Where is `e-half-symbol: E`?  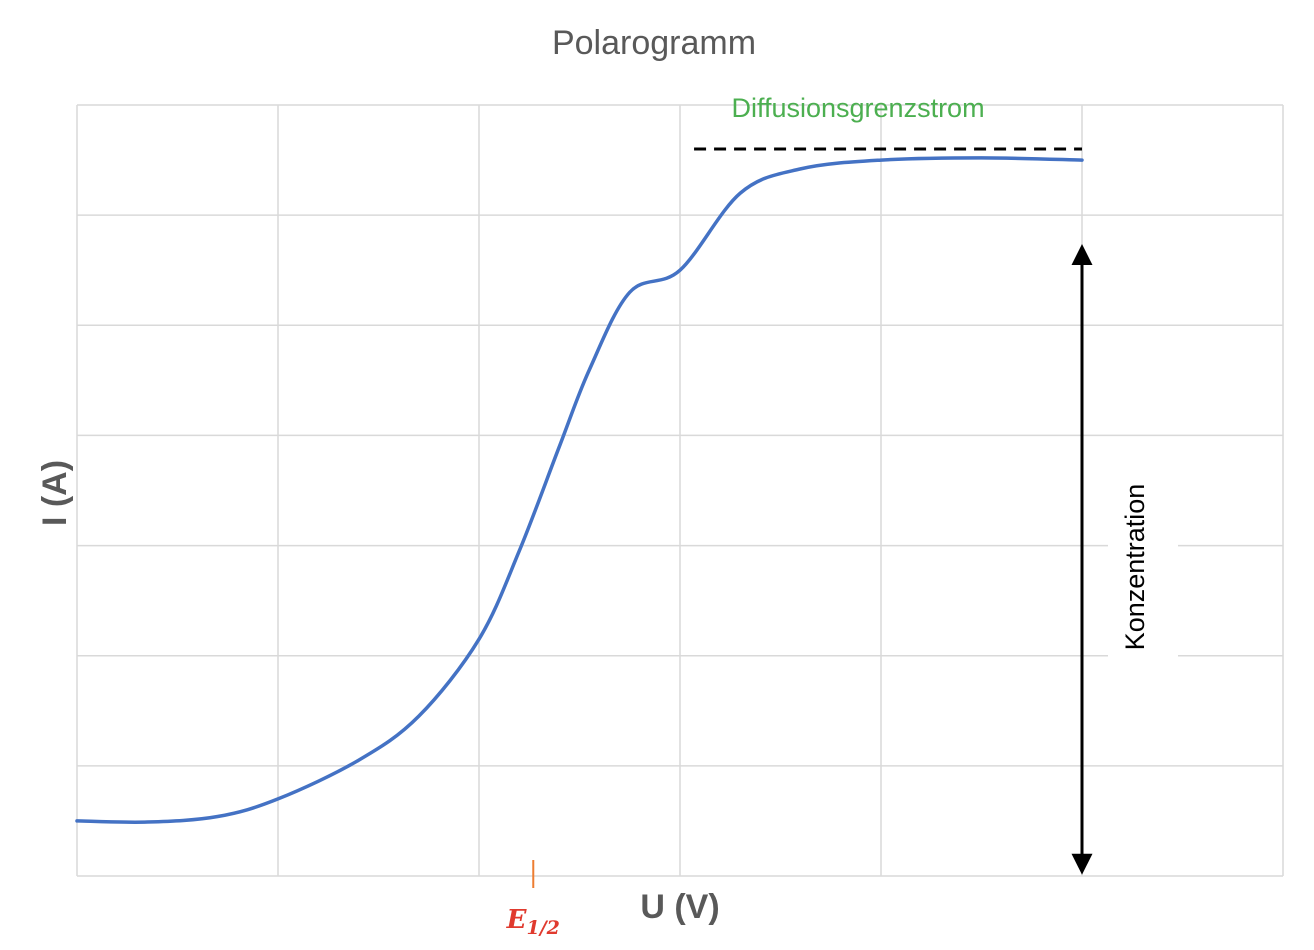
e-half-symbol: E is located at coordinates (517, 920).